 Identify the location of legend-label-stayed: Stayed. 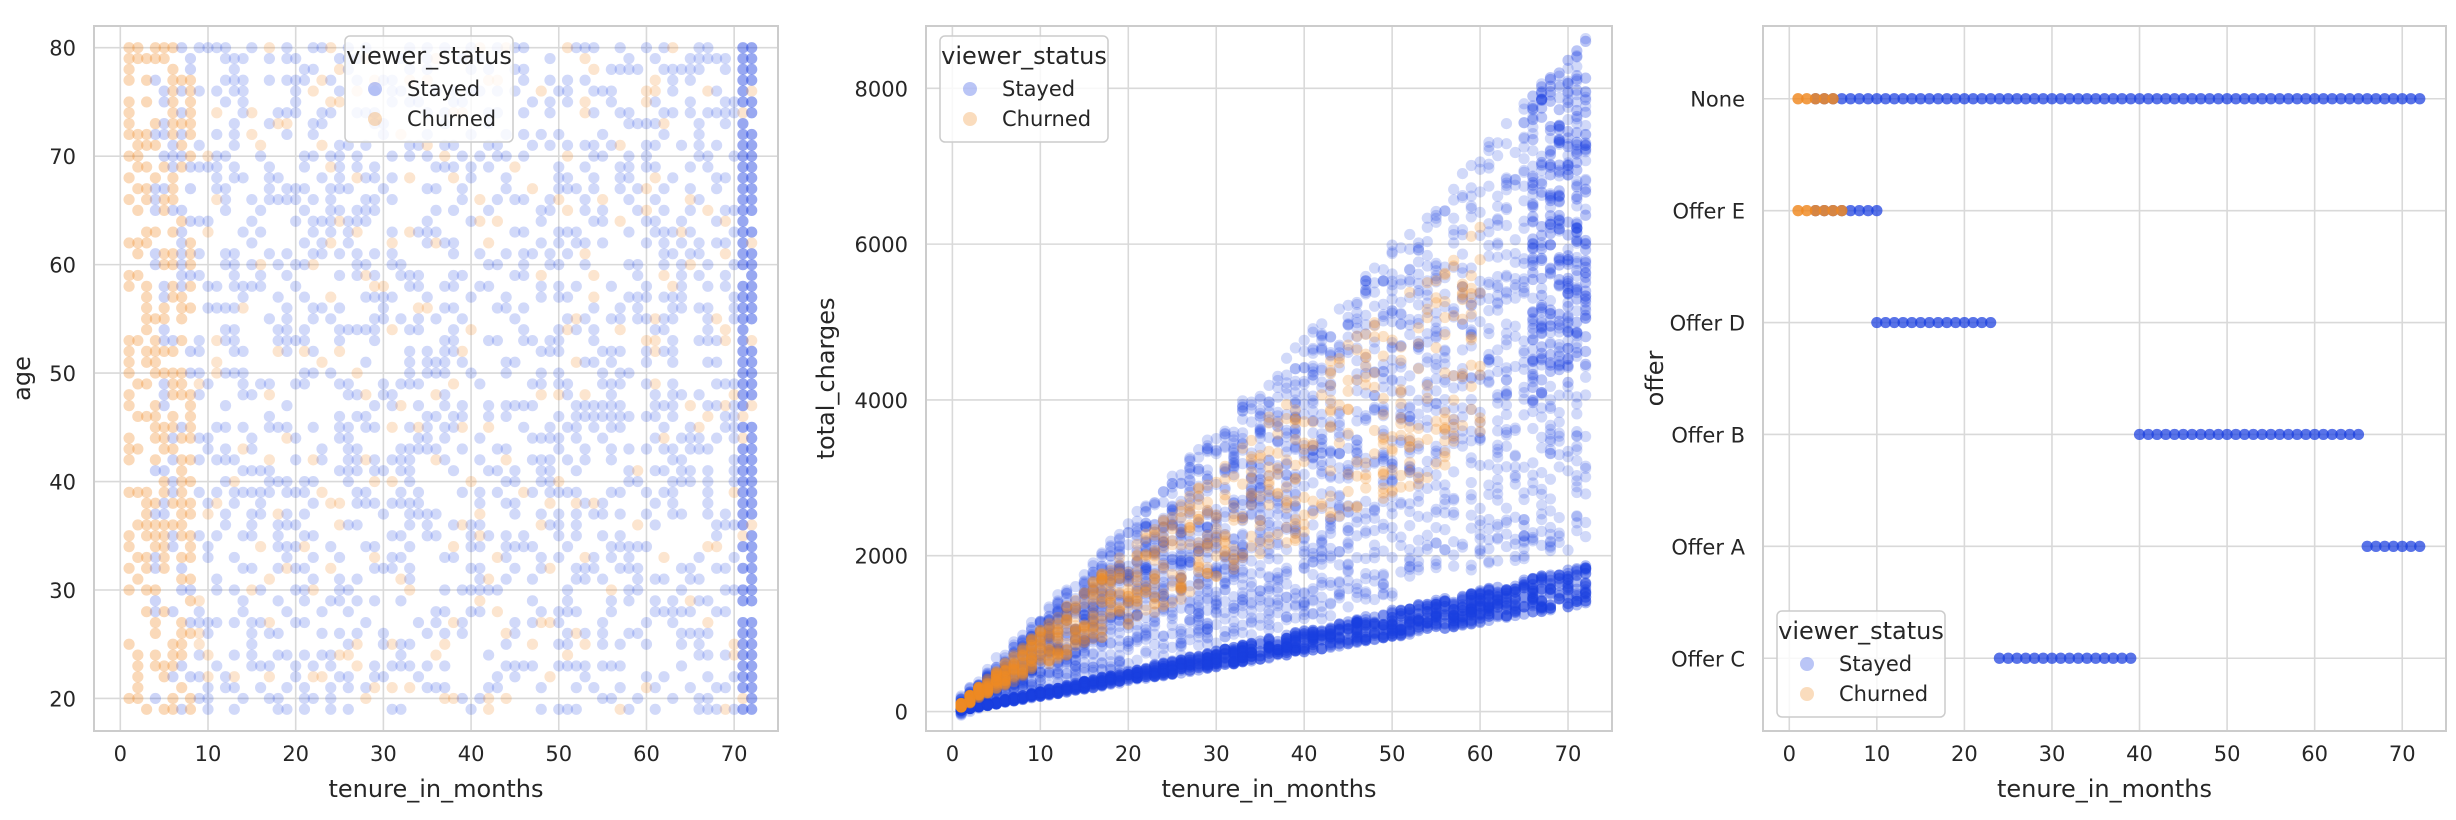
(443, 89).